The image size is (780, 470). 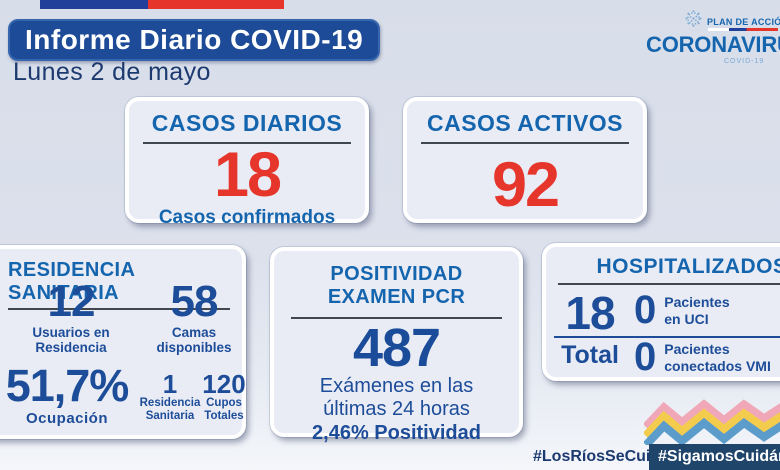 I want to click on stat-ocupacion: 51,7% Ocupación, so click(x=71, y=394).